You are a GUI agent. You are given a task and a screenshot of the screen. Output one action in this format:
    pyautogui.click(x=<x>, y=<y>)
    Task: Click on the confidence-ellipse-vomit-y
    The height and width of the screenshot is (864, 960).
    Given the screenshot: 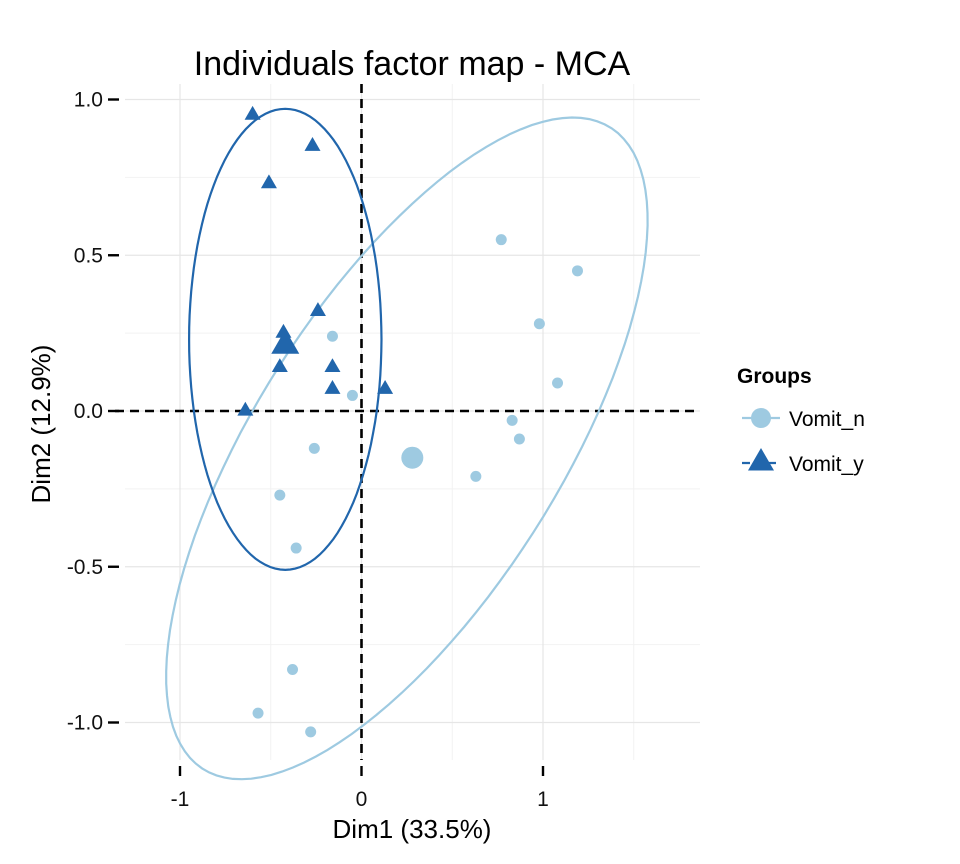 What is the action you would take?
    pyautogui.click(x=285, y=339)
    